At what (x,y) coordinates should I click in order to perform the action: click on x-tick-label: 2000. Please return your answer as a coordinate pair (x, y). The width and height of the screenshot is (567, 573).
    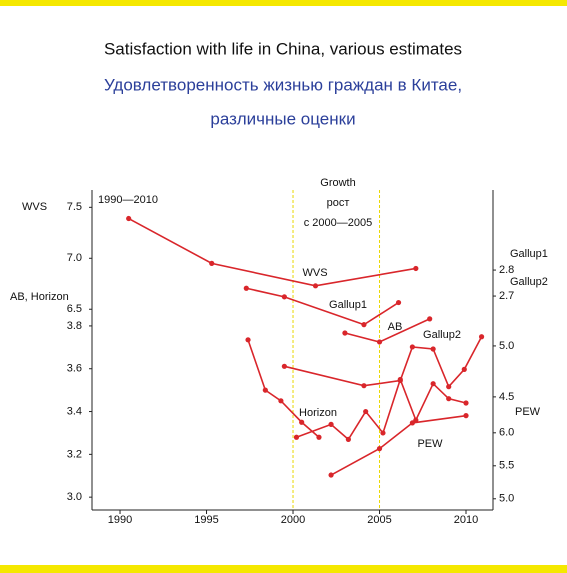
    Looking at the image, I should click on (293, 520).